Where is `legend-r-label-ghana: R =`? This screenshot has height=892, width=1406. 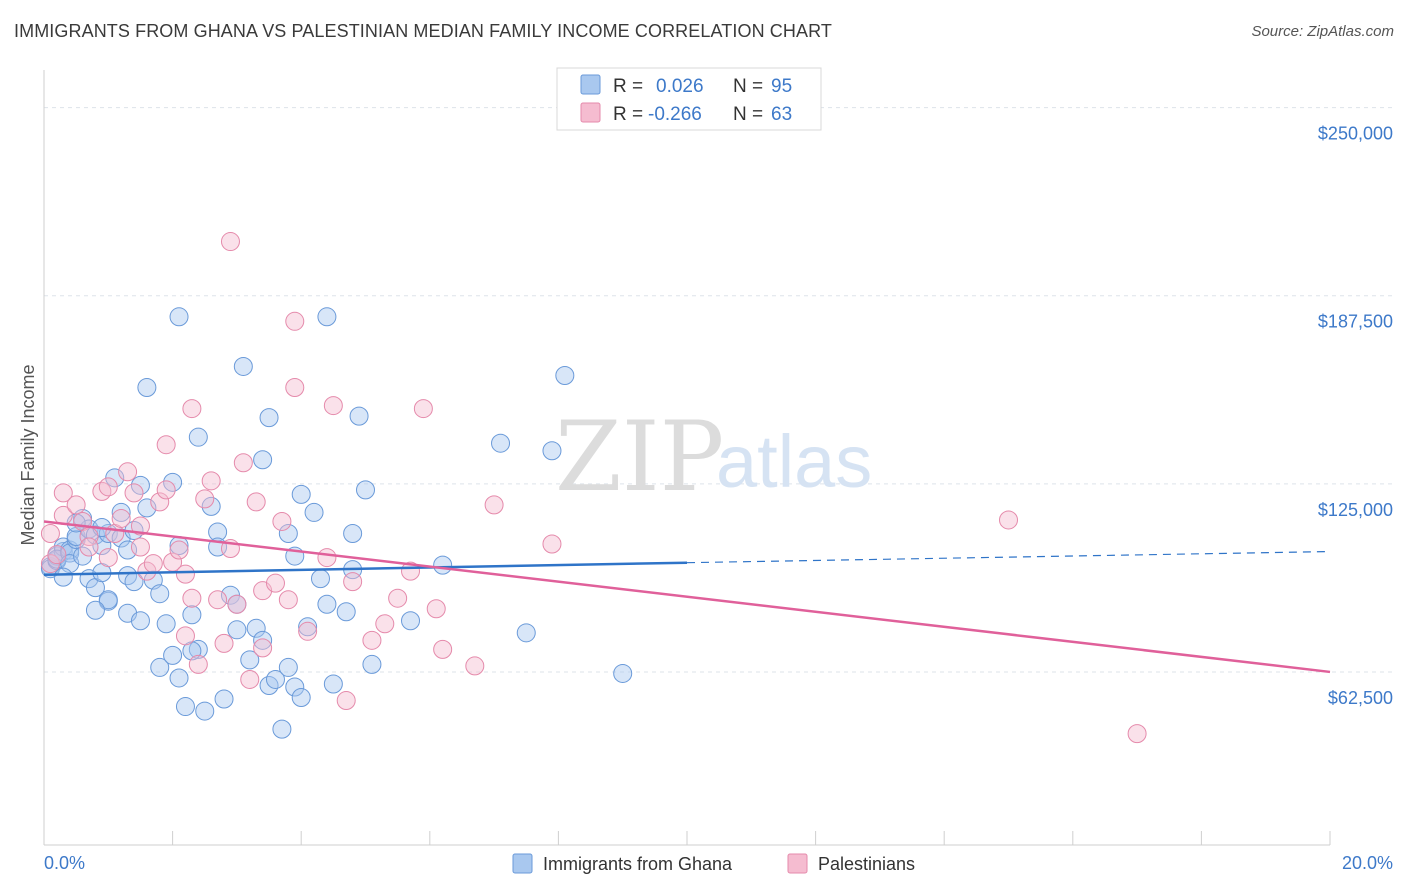
legend-r-label-ghana: R = is located at coordinates (628, 86).